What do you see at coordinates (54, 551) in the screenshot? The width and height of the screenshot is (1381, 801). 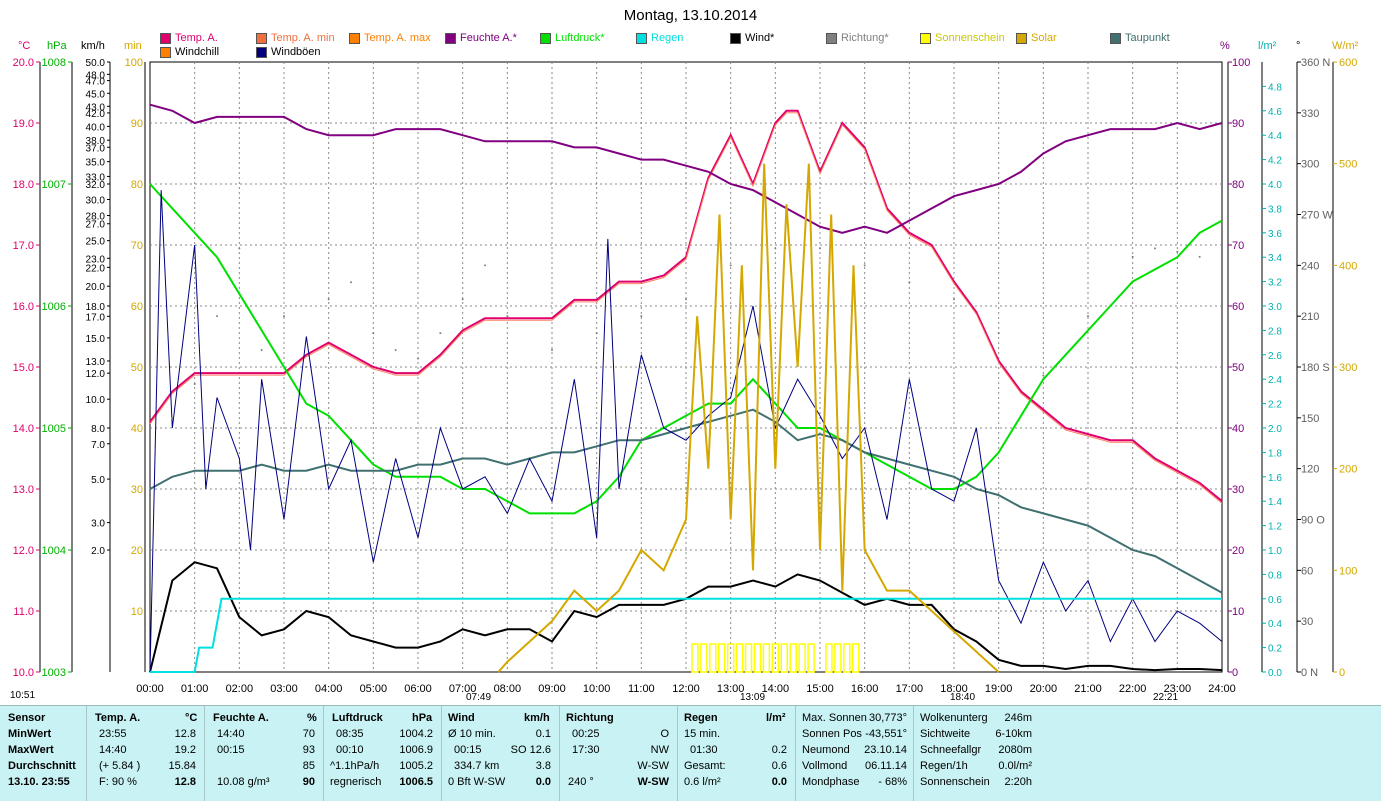 I see `y-tick-label-pressure: 1004` at bounding box center [54, 551].